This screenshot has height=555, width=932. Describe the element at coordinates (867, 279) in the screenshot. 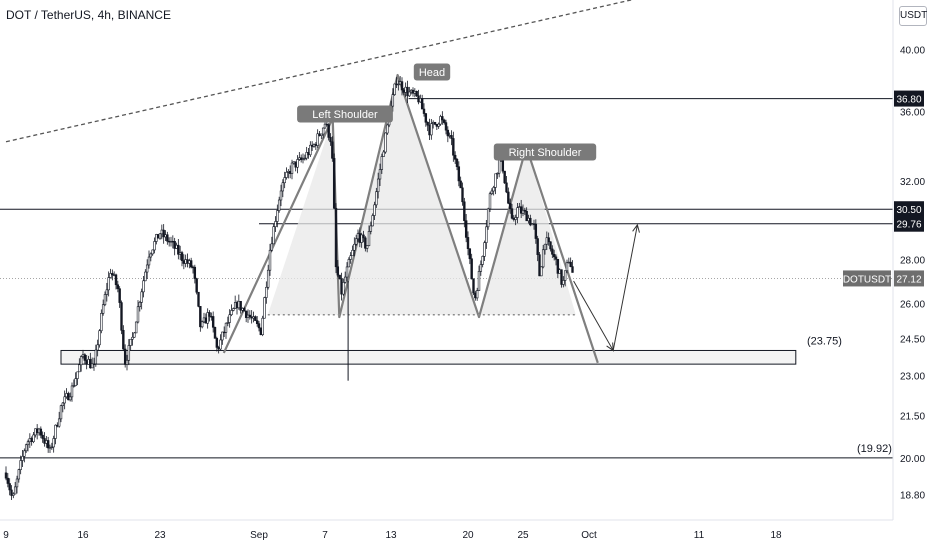

I see `symbol-tag-label: DOTUSDT` at that location.